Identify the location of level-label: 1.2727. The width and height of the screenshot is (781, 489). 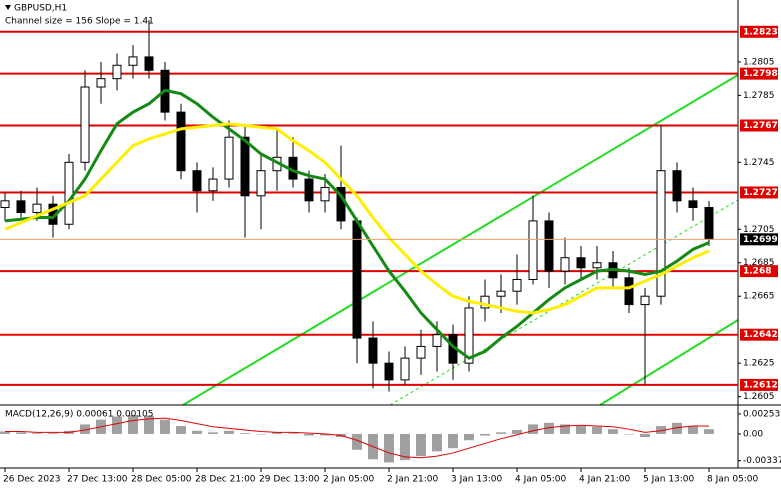
(760, 193).